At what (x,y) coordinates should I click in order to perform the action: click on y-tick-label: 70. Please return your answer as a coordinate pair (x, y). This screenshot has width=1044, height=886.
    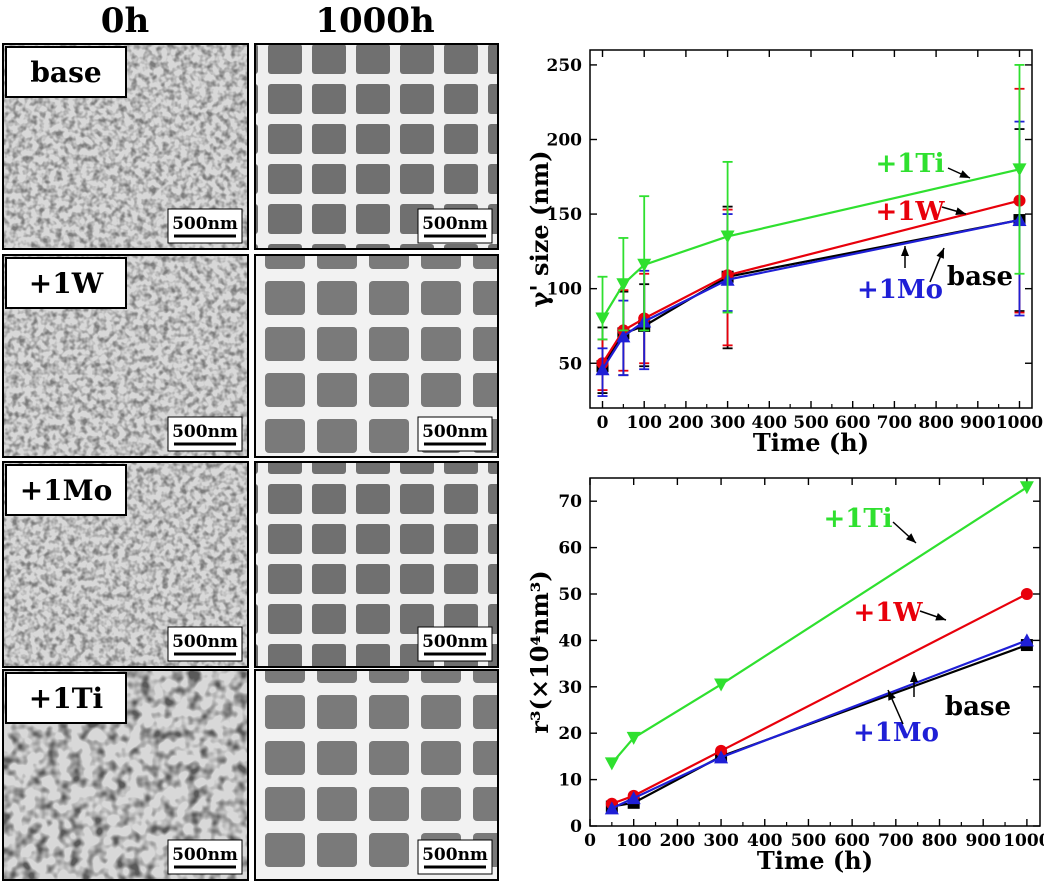
    Looking at the image, I should click on (570, 502).